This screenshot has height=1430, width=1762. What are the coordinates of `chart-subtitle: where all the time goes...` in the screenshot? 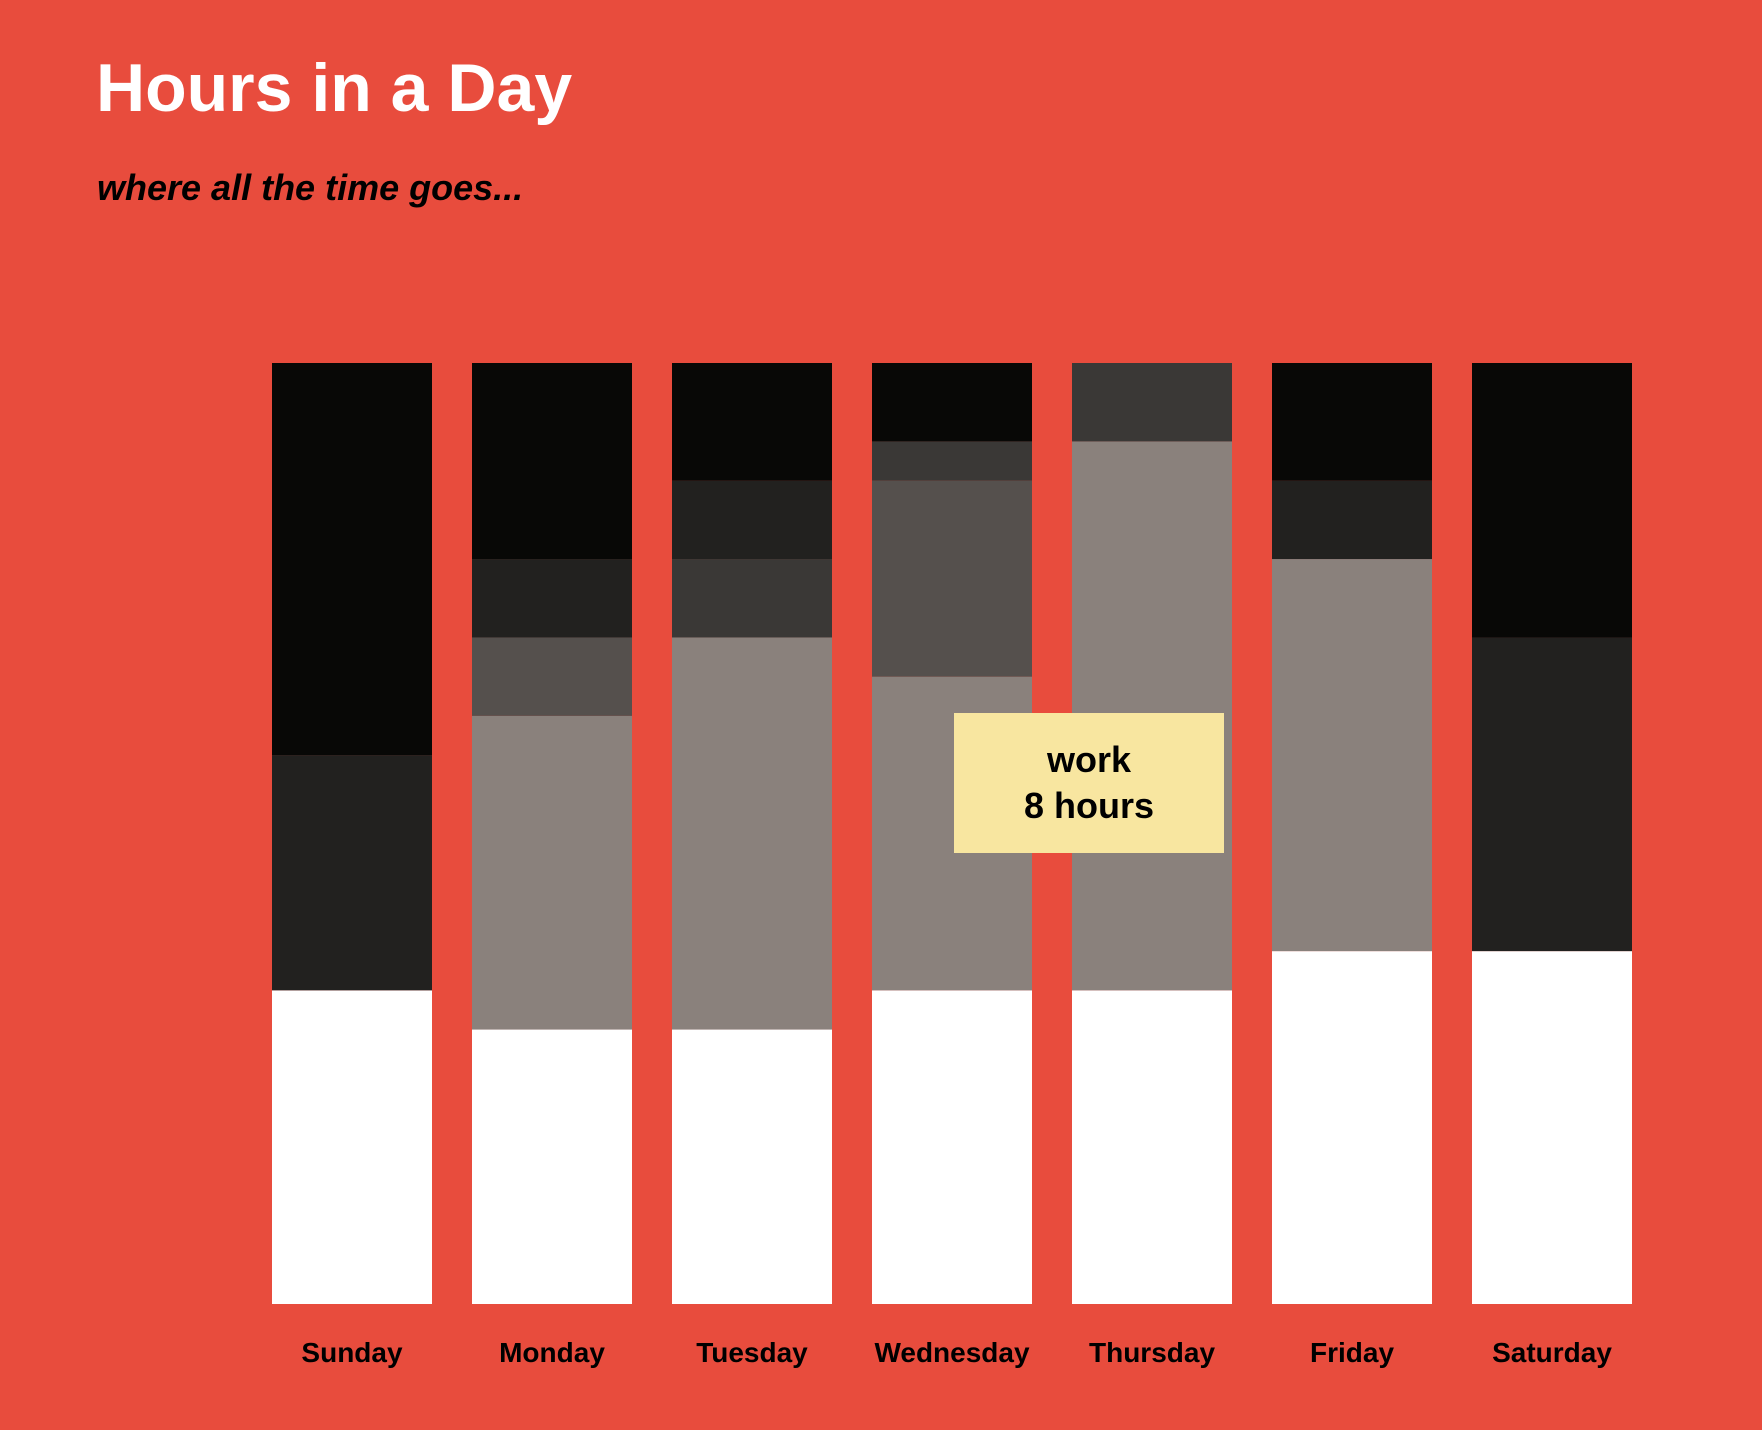 It's located at (310, 187).